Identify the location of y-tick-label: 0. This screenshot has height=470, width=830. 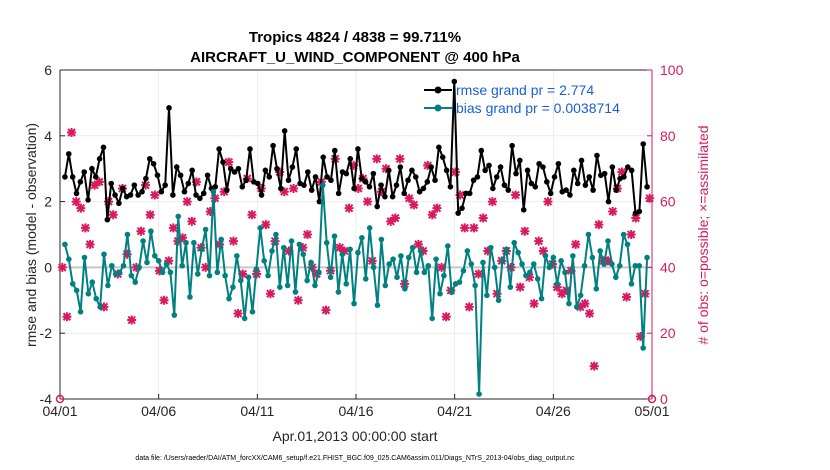
(48, 267).